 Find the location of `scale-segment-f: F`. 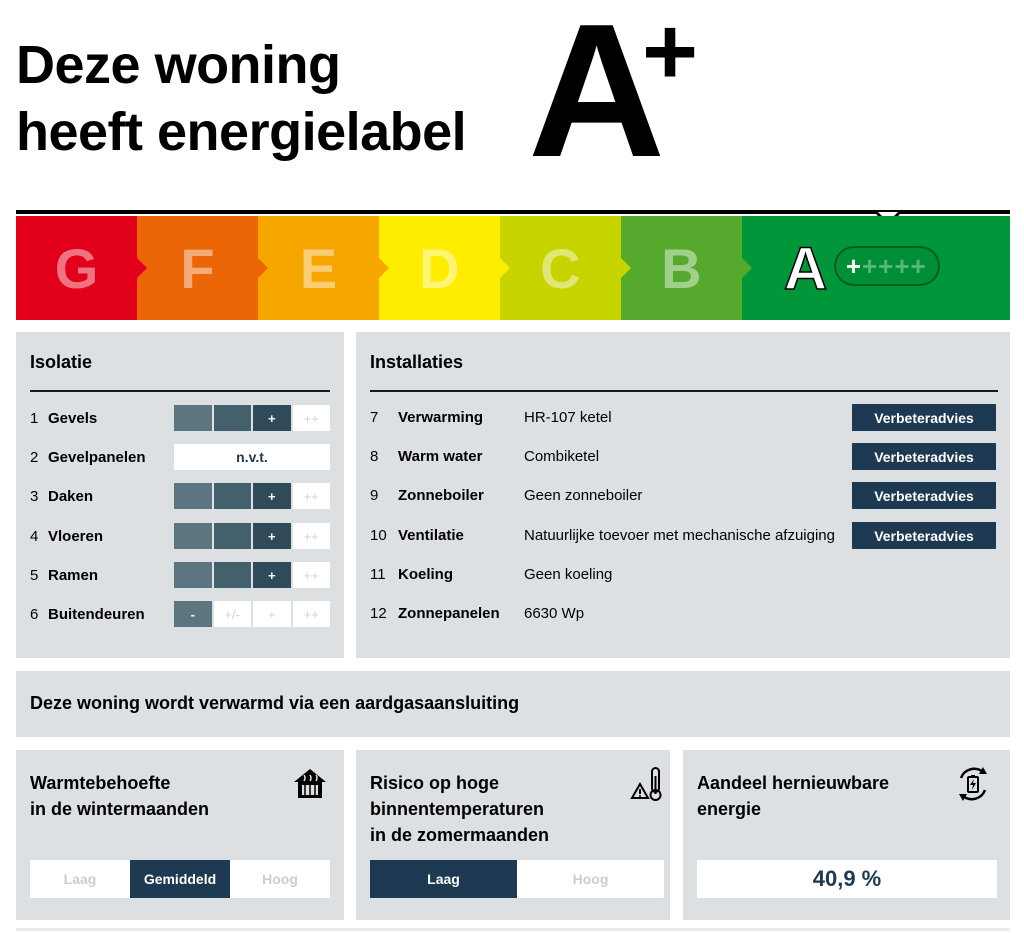

scale-segment-f: F is located at coordinates (202, 268).